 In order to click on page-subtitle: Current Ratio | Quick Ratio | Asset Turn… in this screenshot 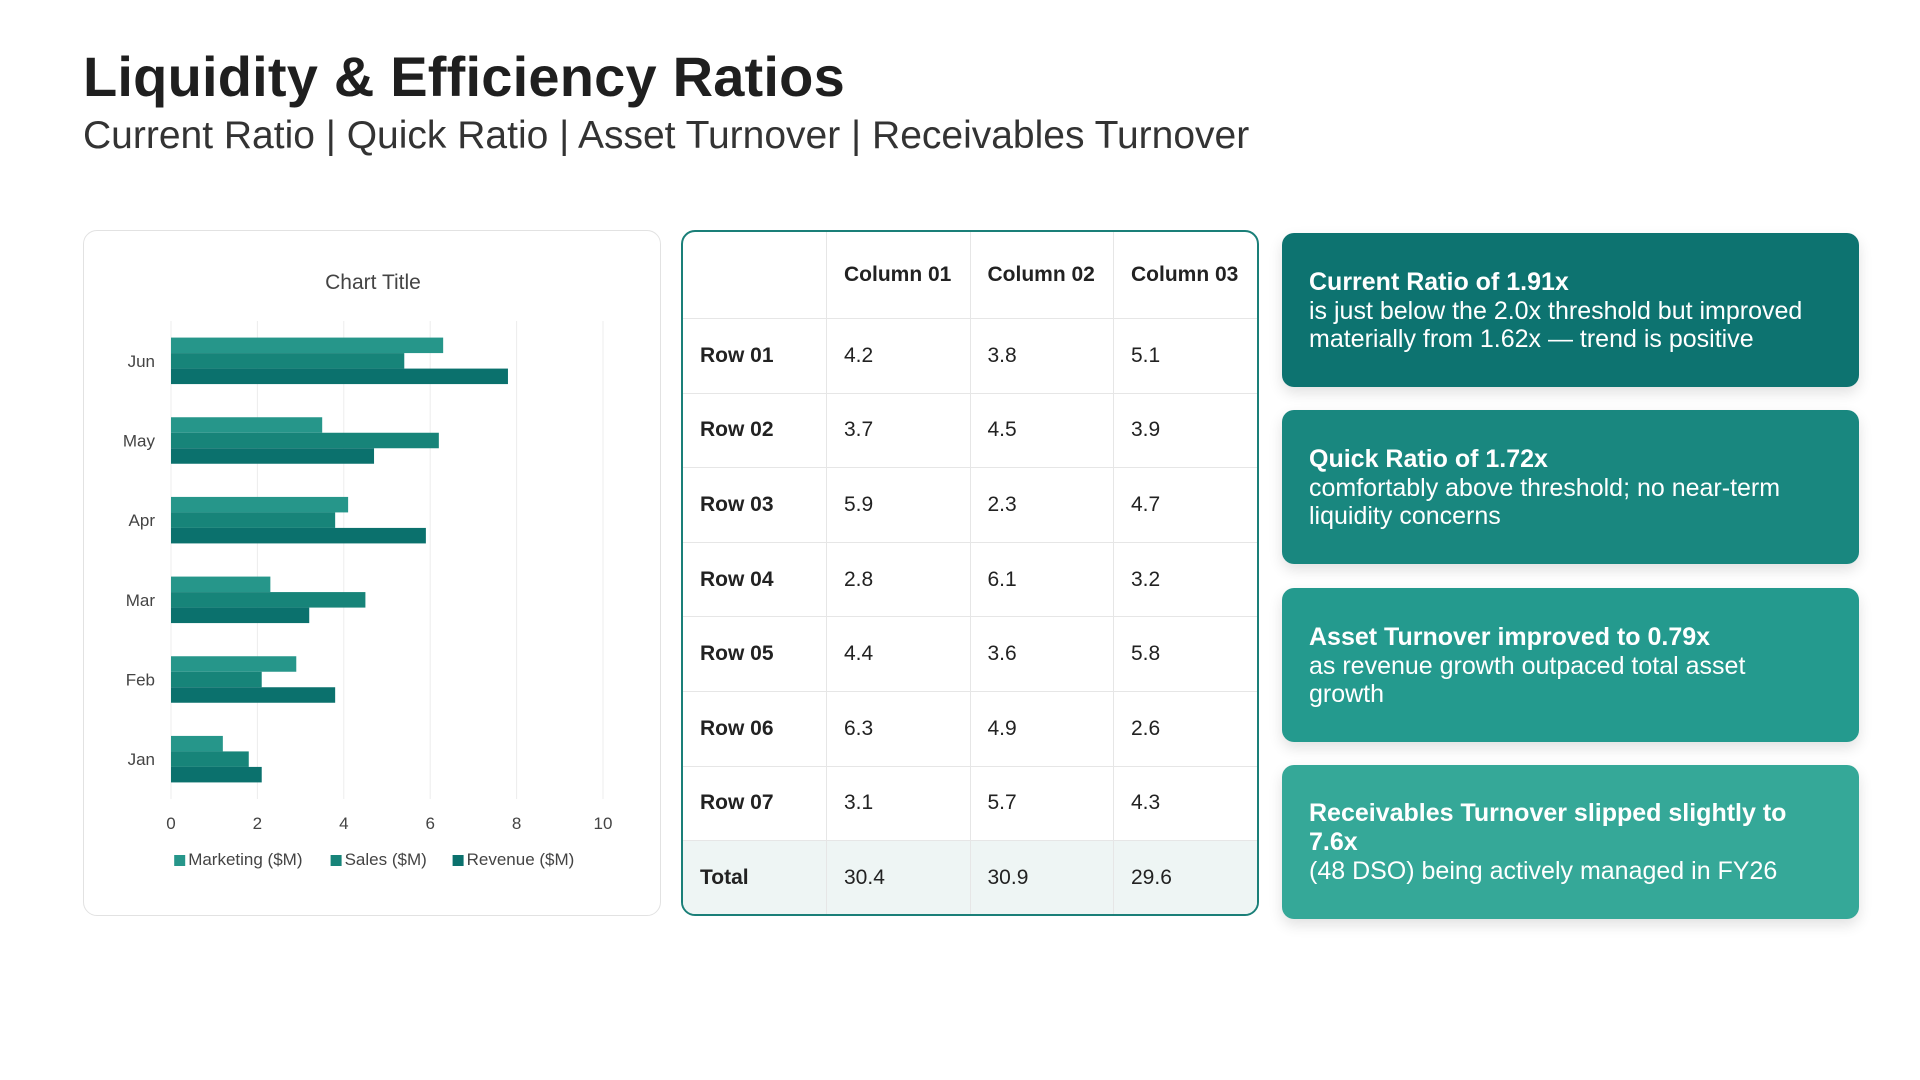, I will do `click(666, 135)`.